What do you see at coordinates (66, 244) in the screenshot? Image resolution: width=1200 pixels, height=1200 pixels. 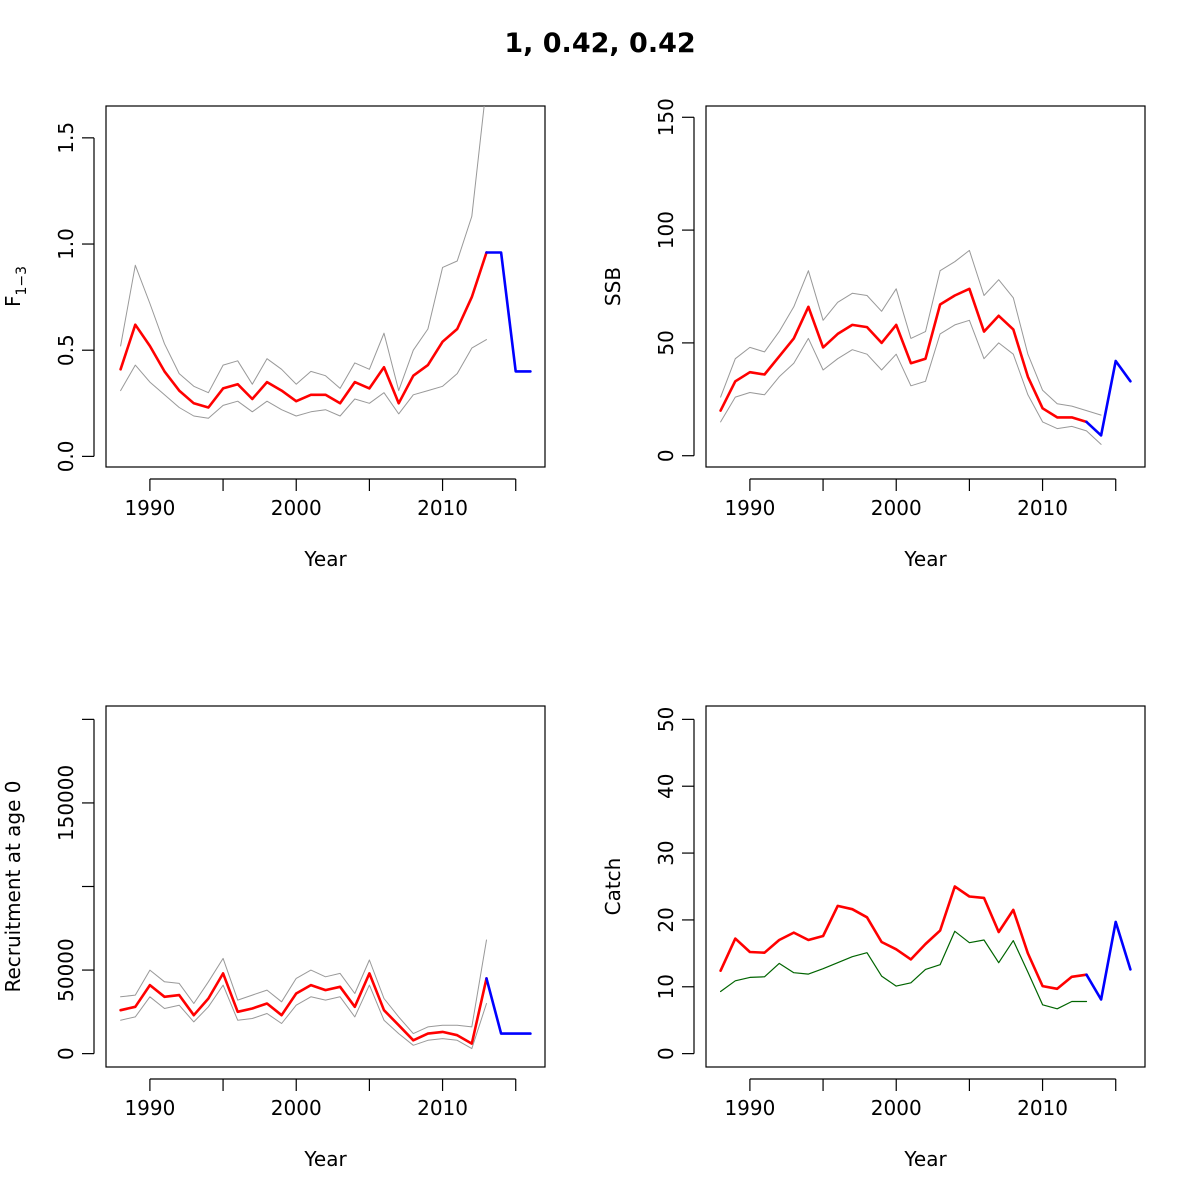 I see `y-tick-label: 1.0` at bounding box center [66, 244].